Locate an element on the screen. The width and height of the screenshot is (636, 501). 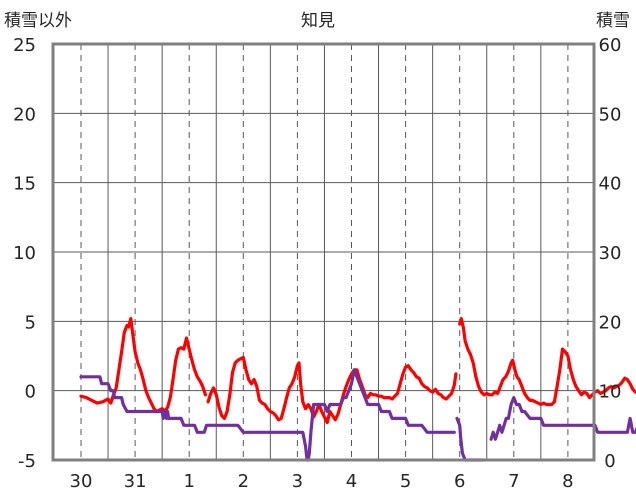
x-tick-label: 5 is located at coordinates (405, 481).